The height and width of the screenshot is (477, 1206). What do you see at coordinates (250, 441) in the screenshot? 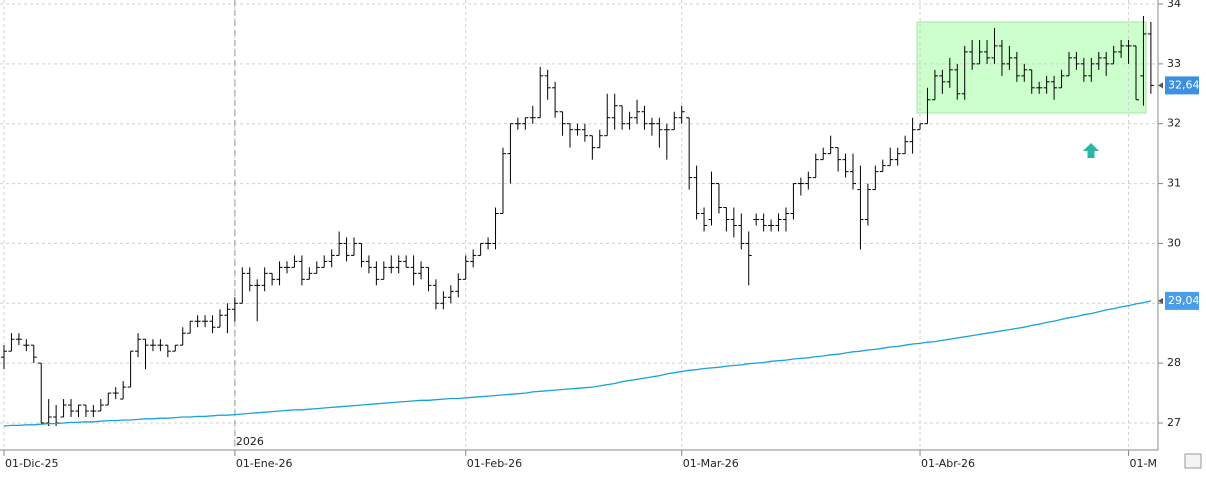
I see `year-label: 2026` at bounding box center [250, 441].